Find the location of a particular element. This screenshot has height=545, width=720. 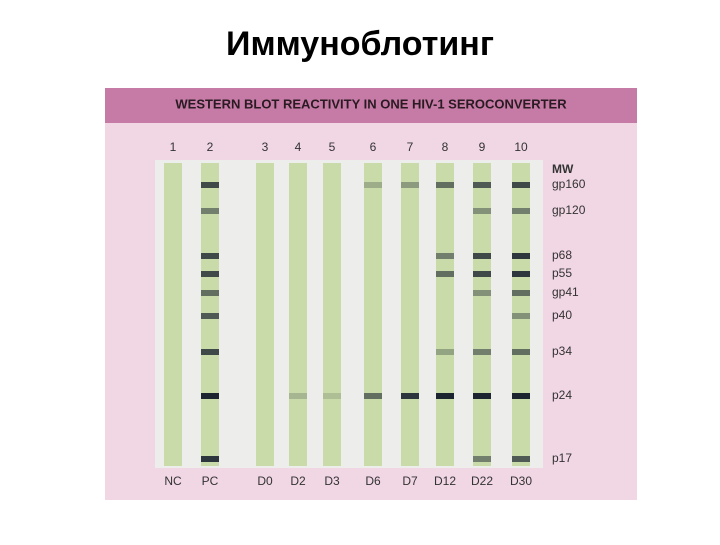

lane-label: D3 is located at coordinates (332, 481).